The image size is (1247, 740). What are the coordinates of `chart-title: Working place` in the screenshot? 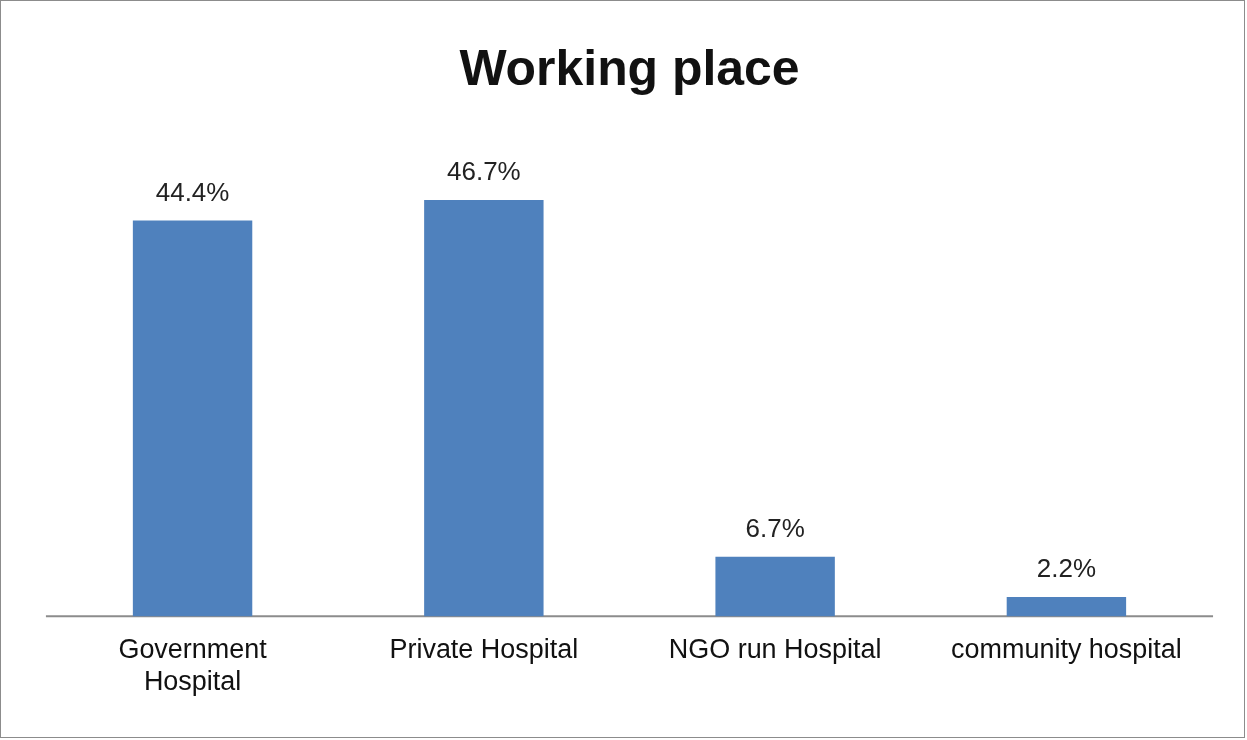 It's located at (629, 67).